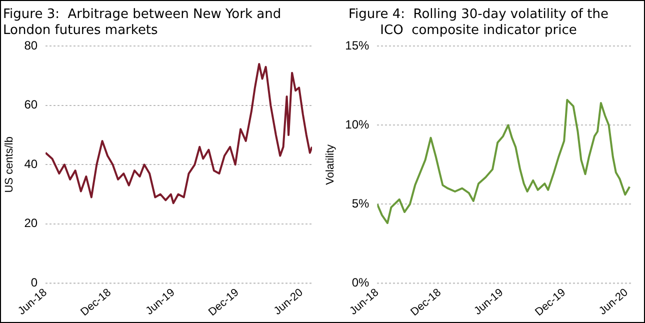 The image size is (645, 323). Describe the element at coordinates (361, 203) in the screenshot. I see `y-tick-label: 5%` at that location.